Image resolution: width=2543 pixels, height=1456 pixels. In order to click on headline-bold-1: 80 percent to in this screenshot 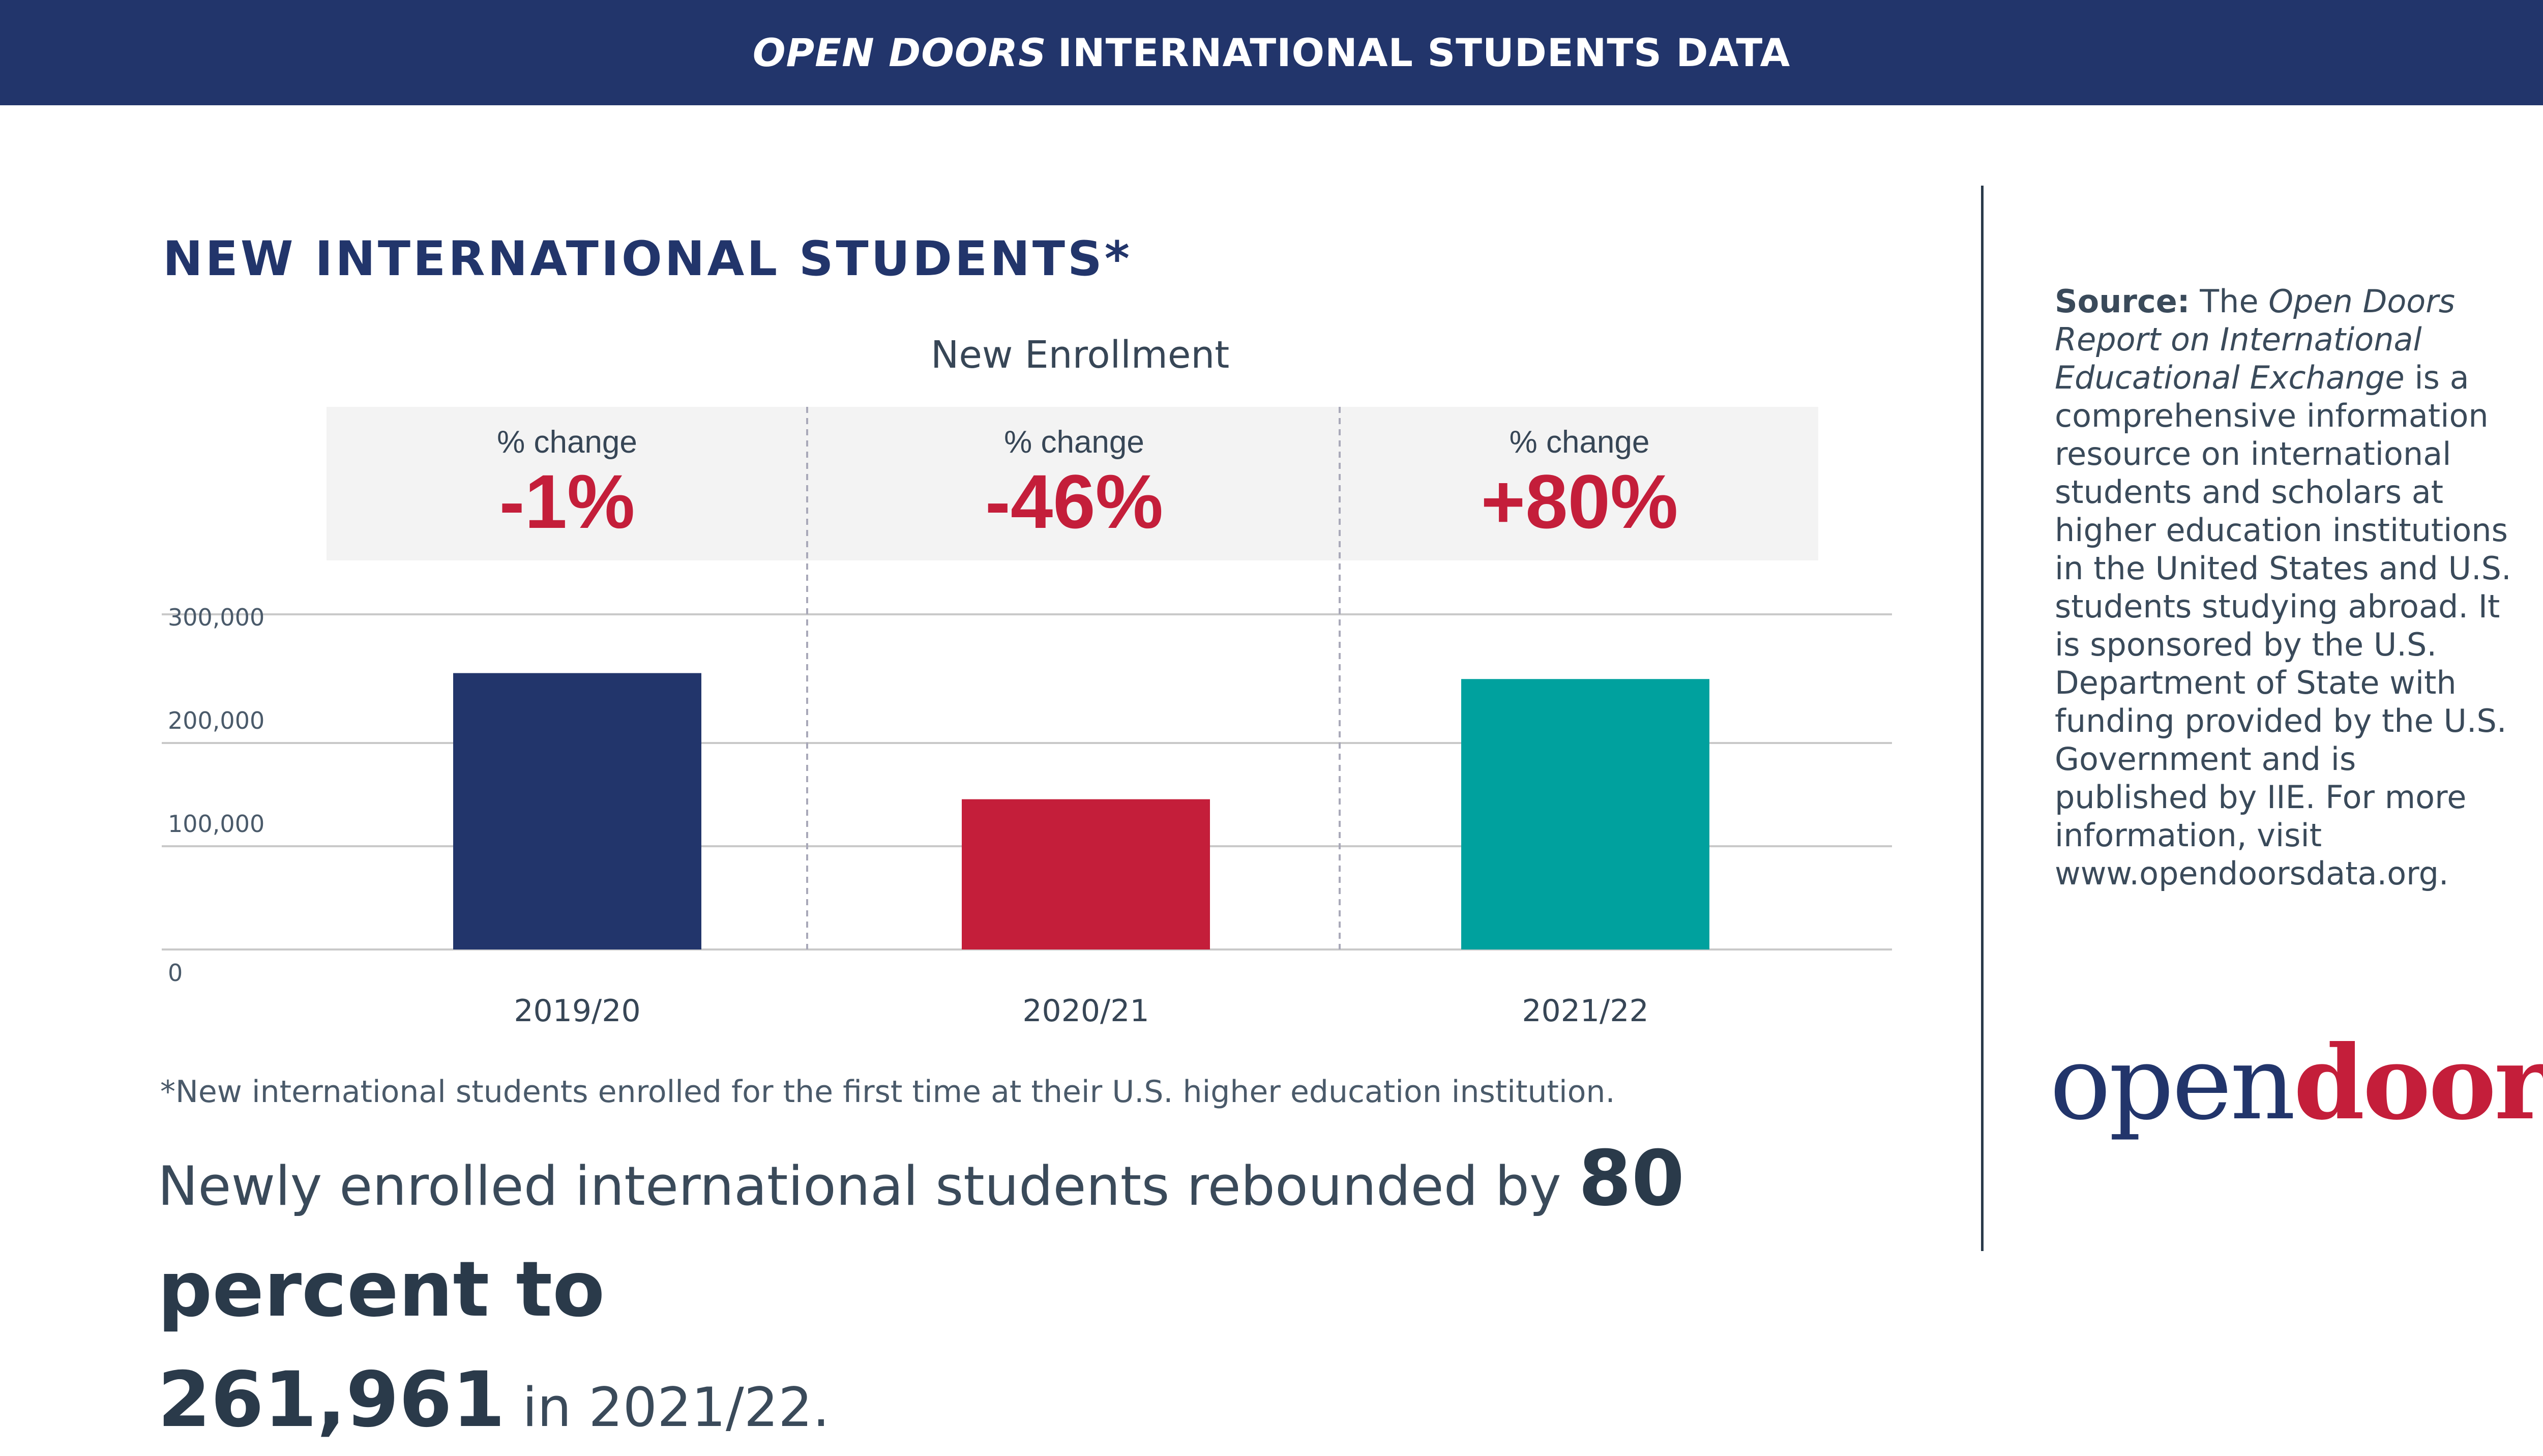, I will do `click(922, 1234)`.